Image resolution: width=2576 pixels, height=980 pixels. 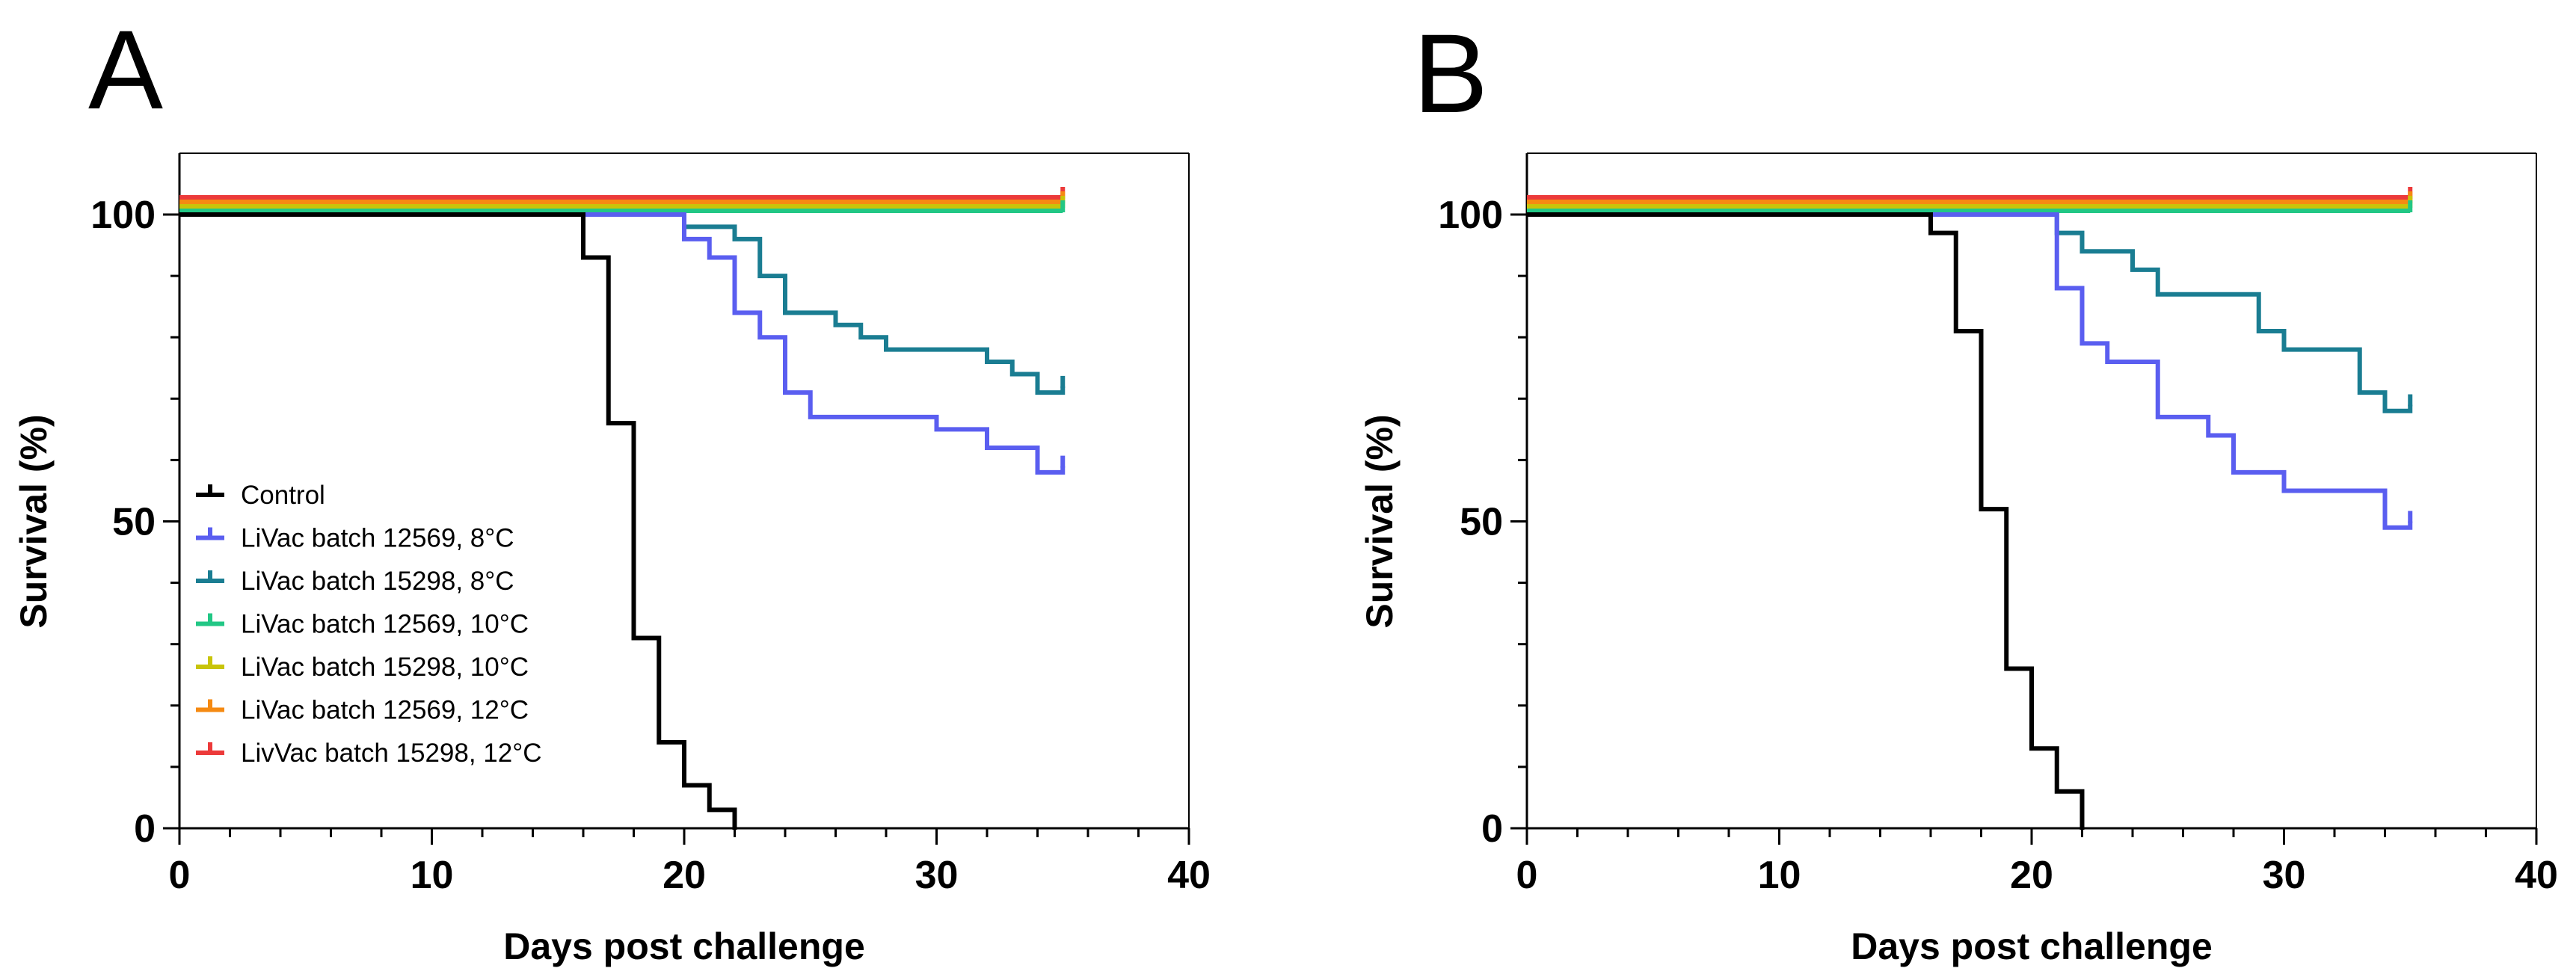 What do you see at coordinates (385, 667) in the screenshot?
I see `legend-label: LiVac batch 15298, 10°C` at bounding box center [385, 667].